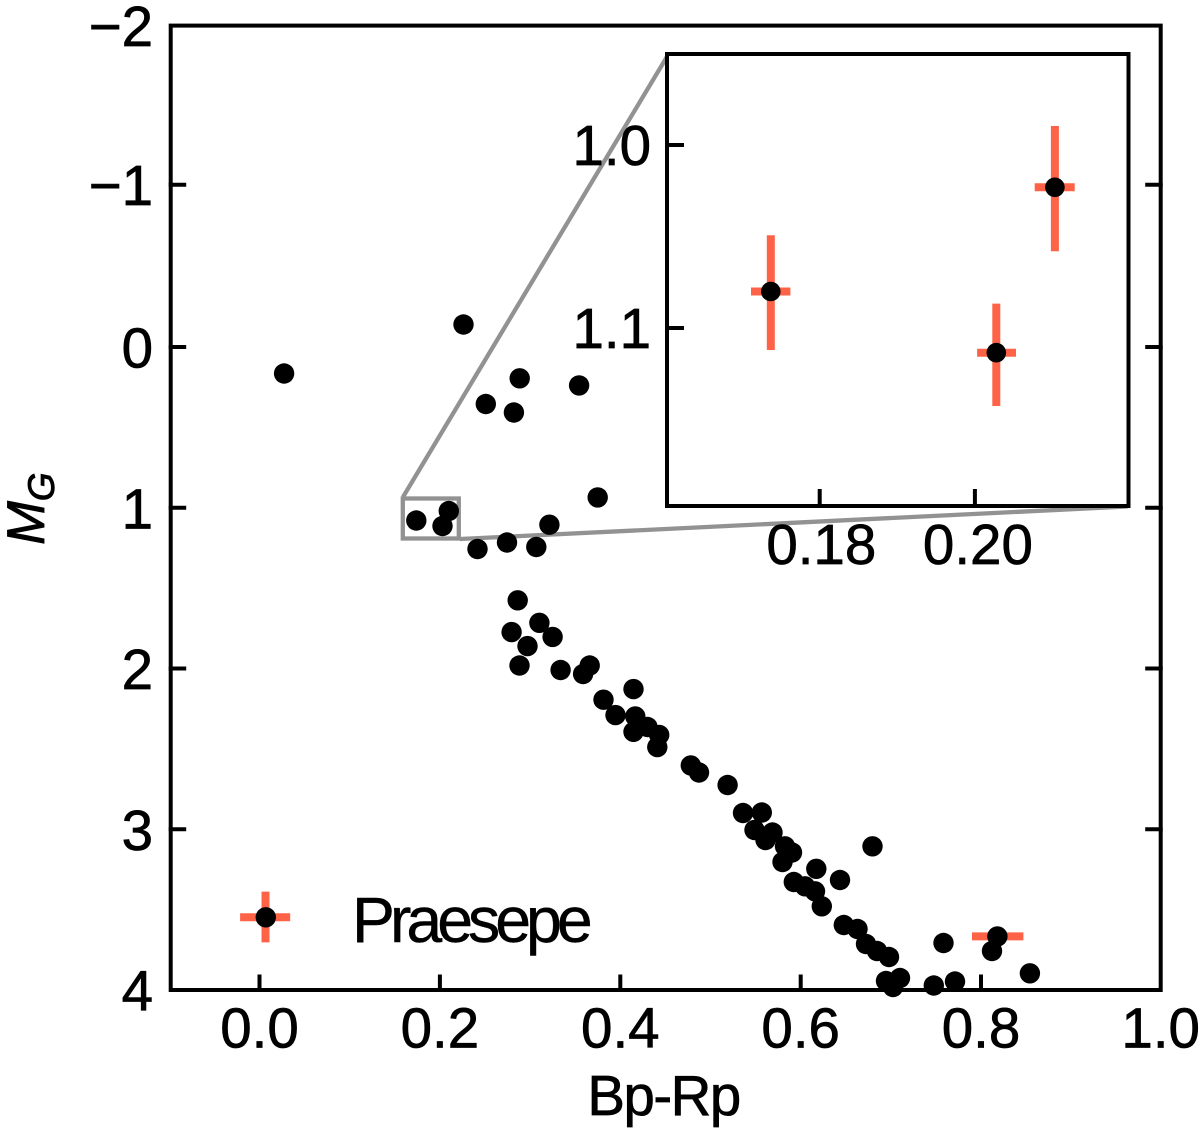 The height and width of the screenshot is (1132, 1200). What do you see at coordinates (28, 523) in the screenshot?
I see `svg-text: M` at bounding box center [28, 523].